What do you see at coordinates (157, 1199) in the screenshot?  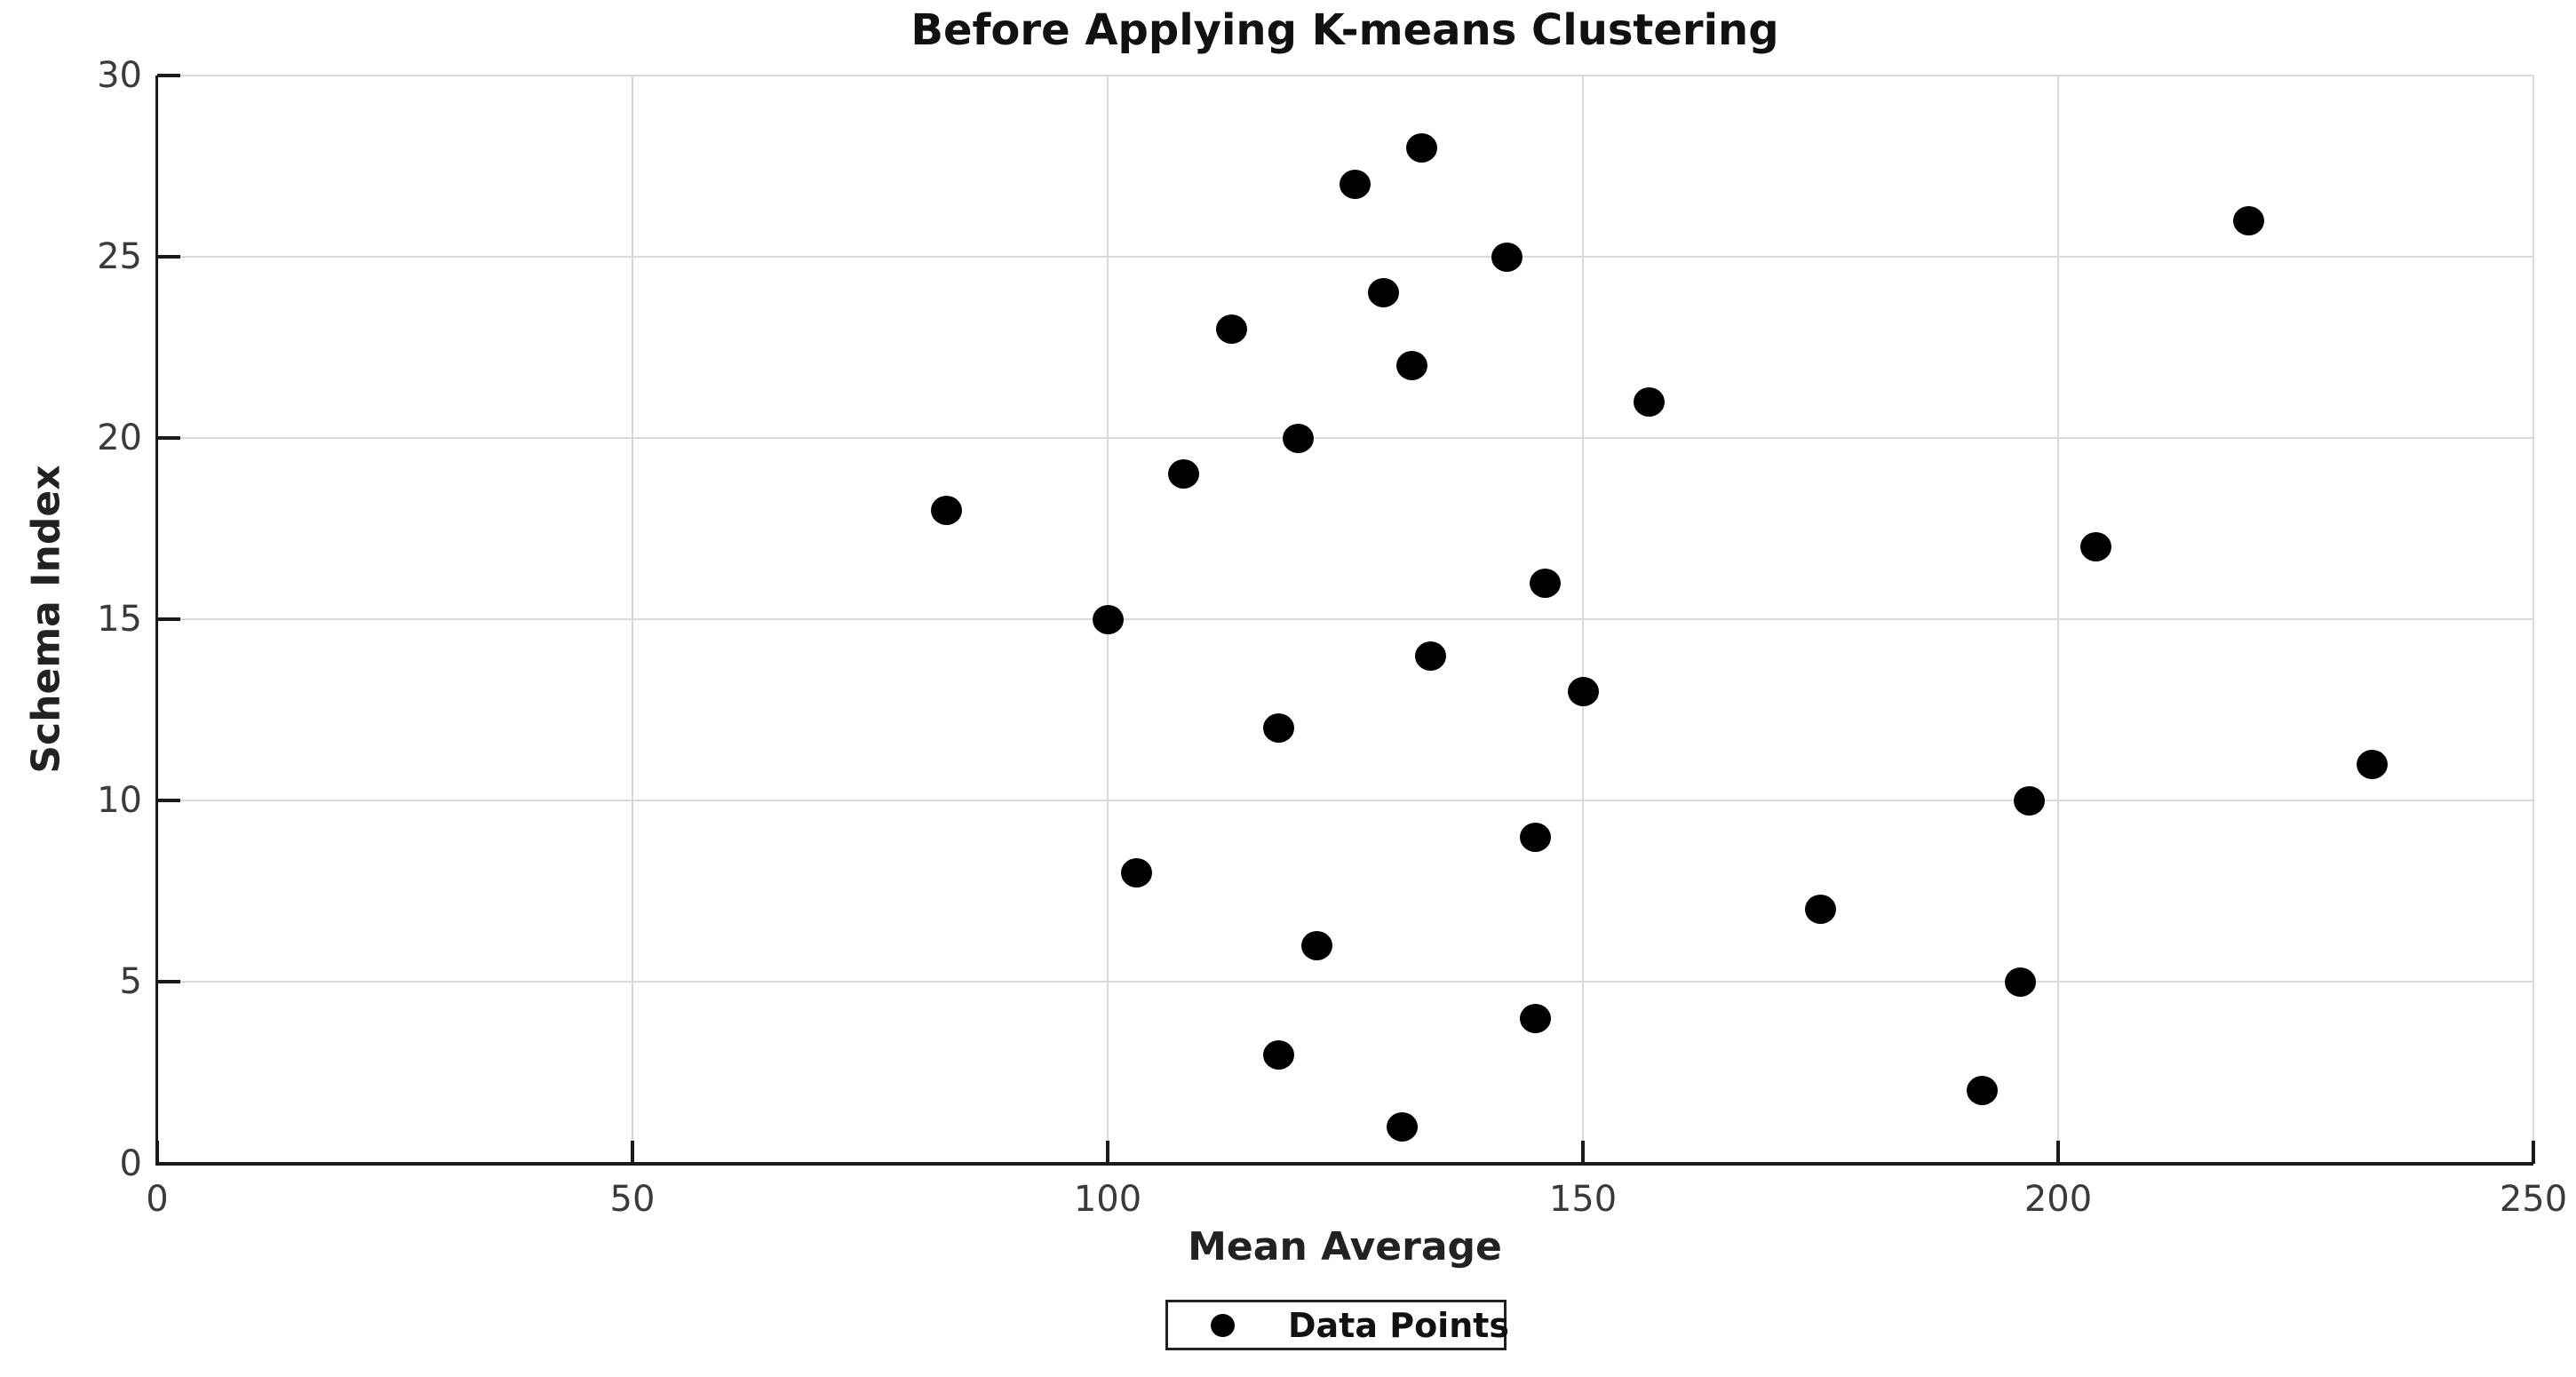 I see `x-tick-label: 0` at bounding box center [157, 1199].